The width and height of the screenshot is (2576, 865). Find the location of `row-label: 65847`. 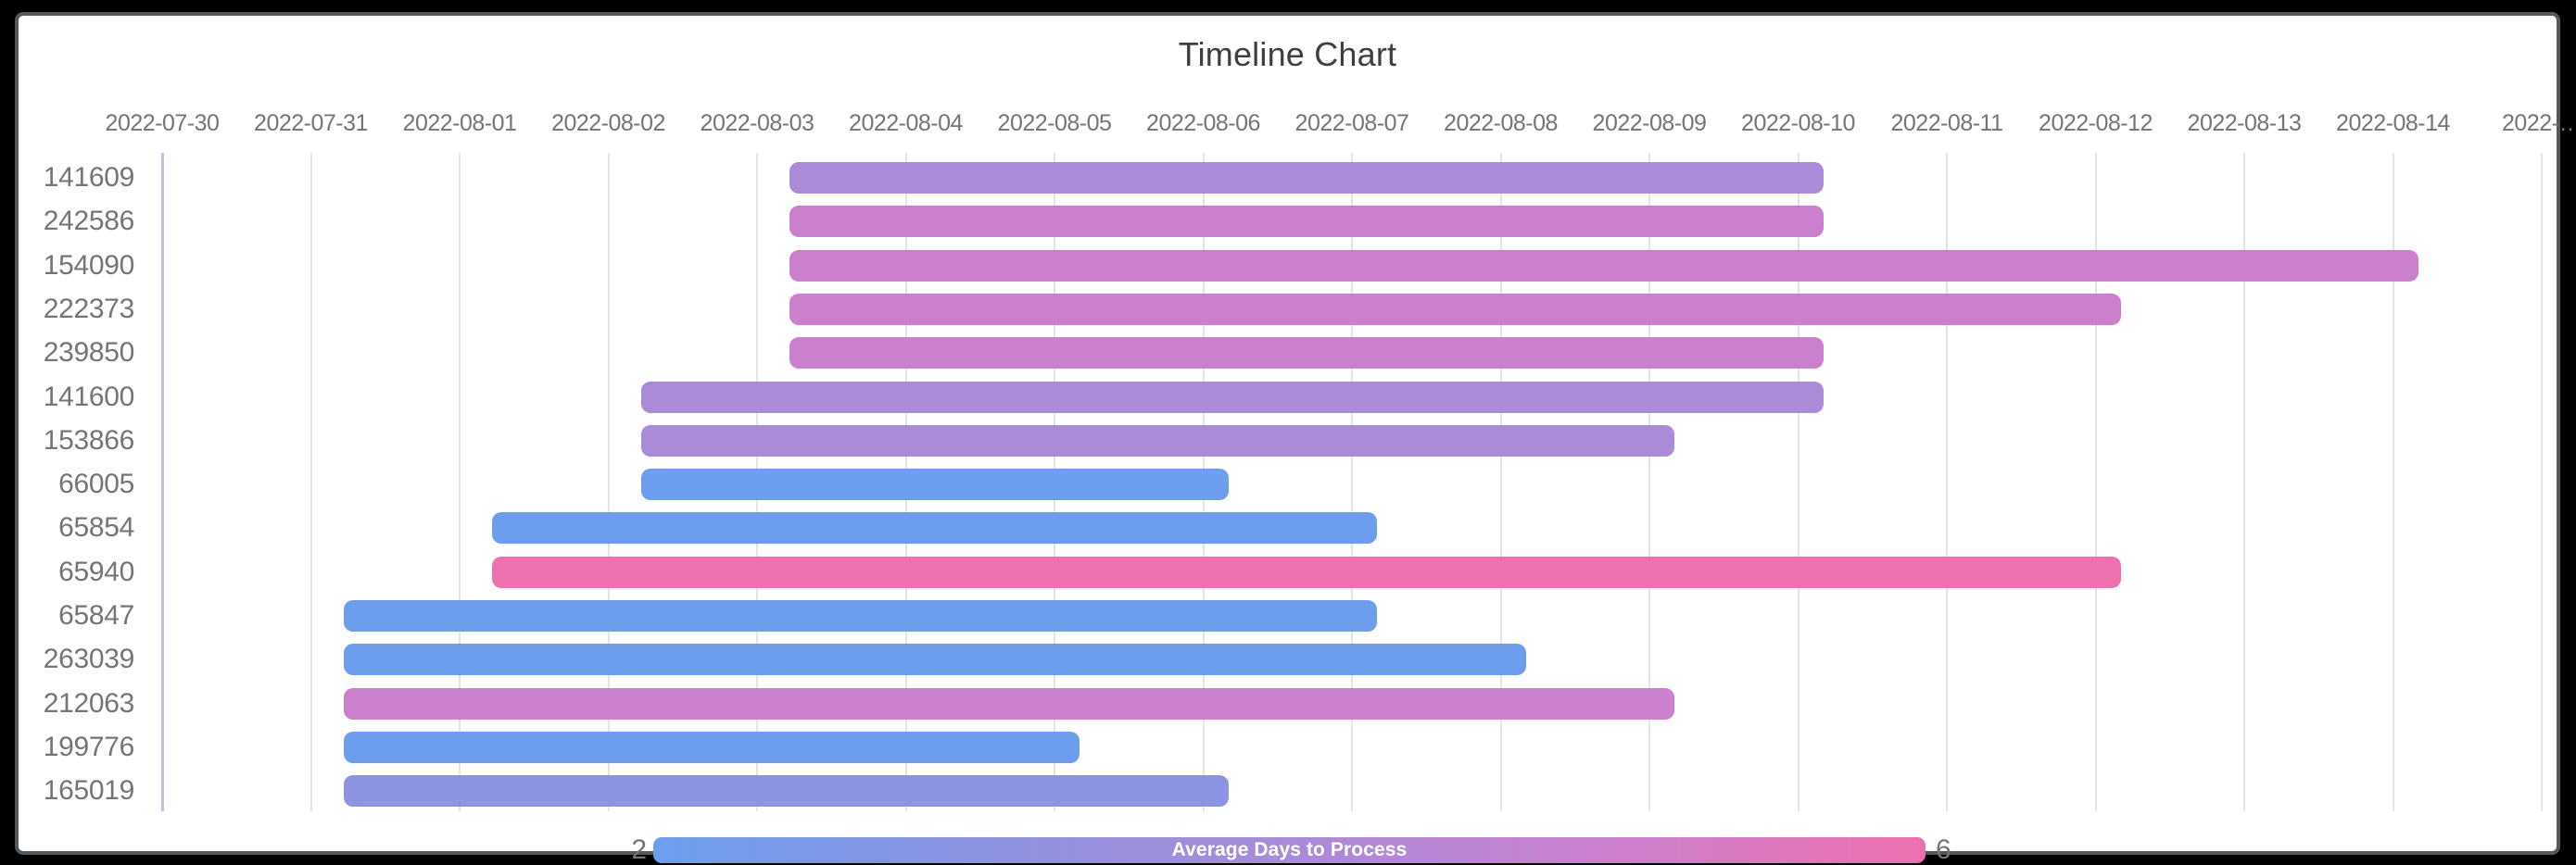

row-label: 65847 is located at coordinates (96, 615).